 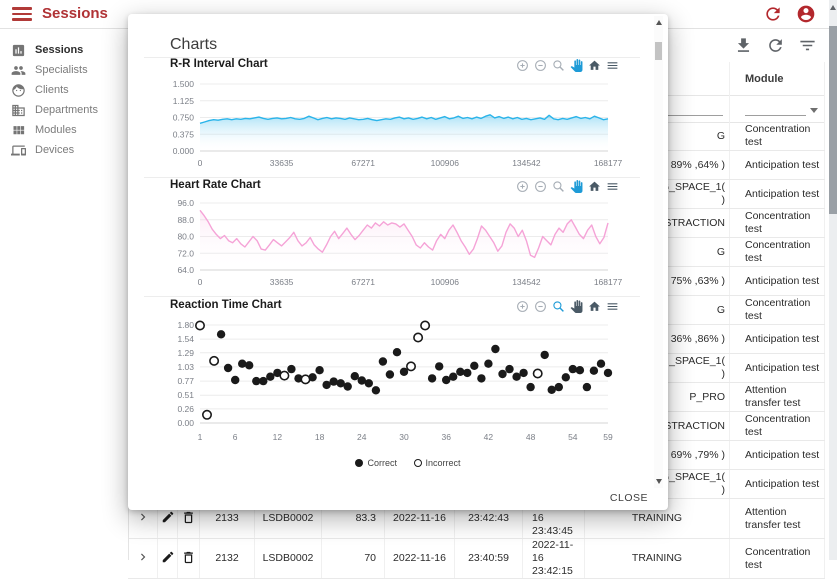 I want to click on grid-icon, so click(x=19, y=129).